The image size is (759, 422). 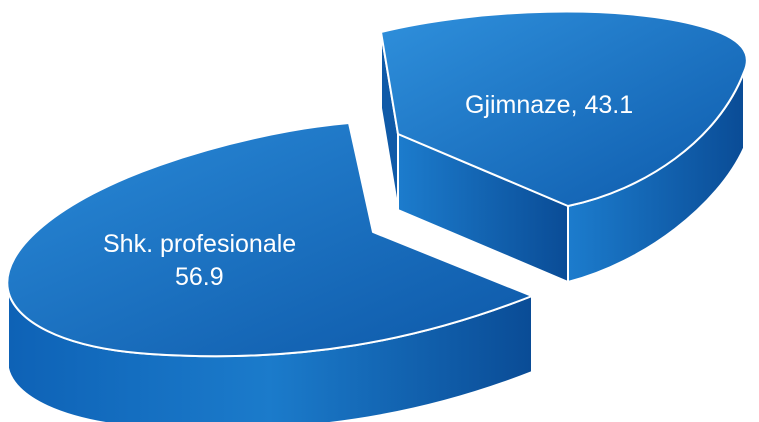 What do you see at coordinates (549, 105) in the screenshot?
I see `data-label-gjimnaze: Gjimnaze, 43.1` at bounding box center [549, 105].